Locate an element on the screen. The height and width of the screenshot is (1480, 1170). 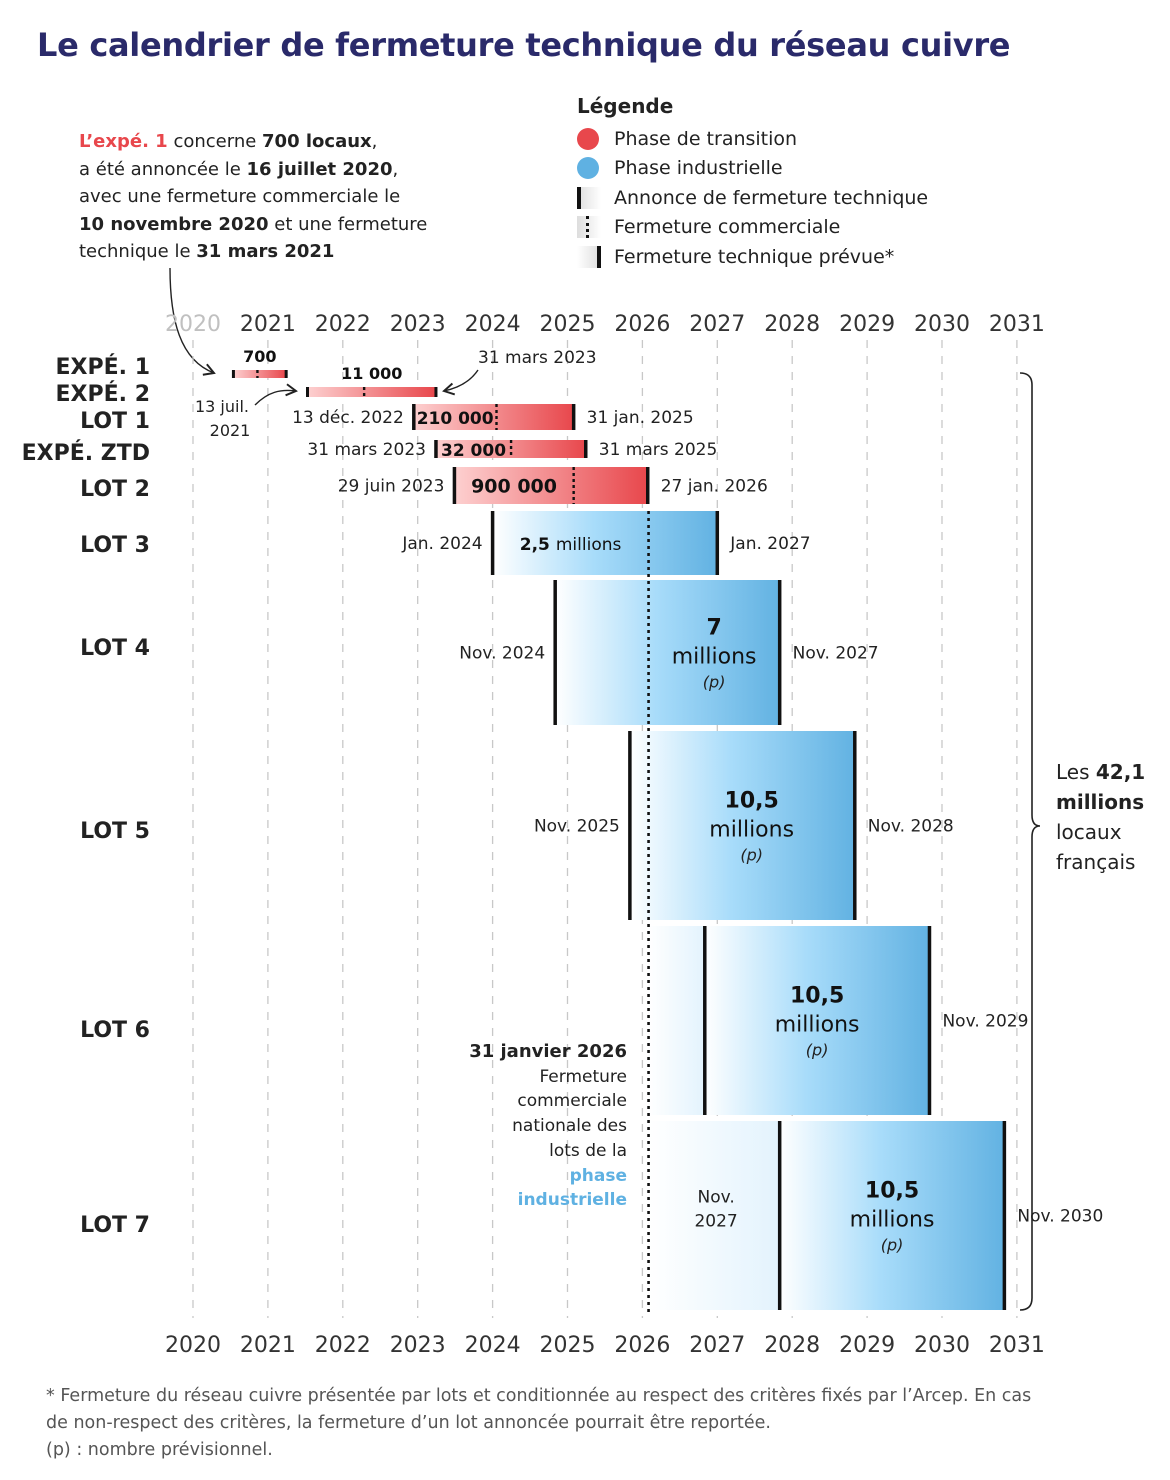
note-line: Fermeture is located at coordinates (583, 1076).